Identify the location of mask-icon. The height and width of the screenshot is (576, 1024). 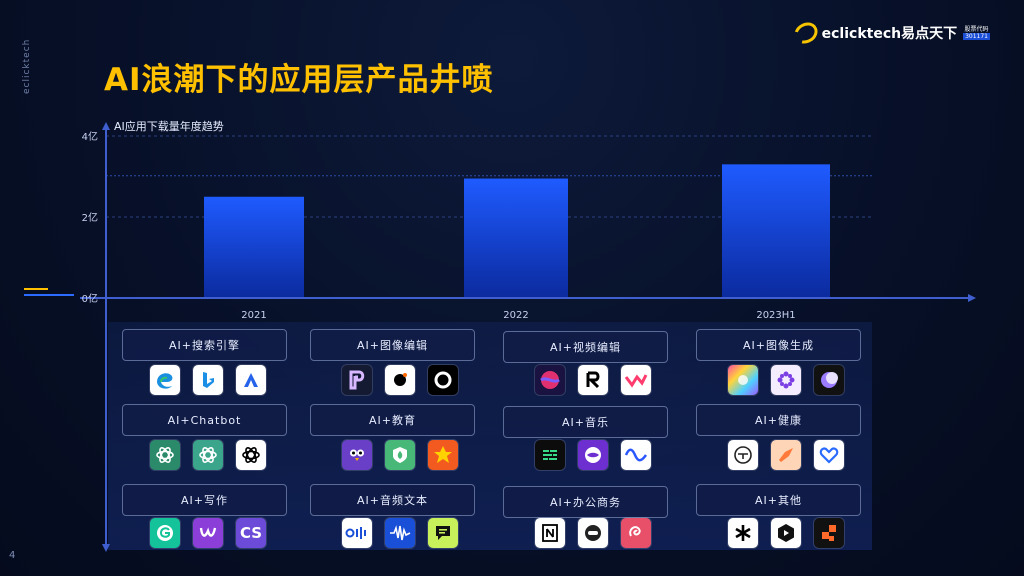
(593, 533).